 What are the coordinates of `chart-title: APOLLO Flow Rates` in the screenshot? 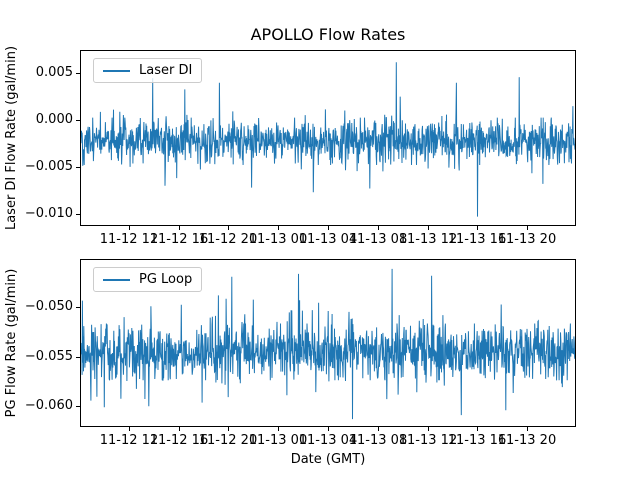 It's located at (328, 34).